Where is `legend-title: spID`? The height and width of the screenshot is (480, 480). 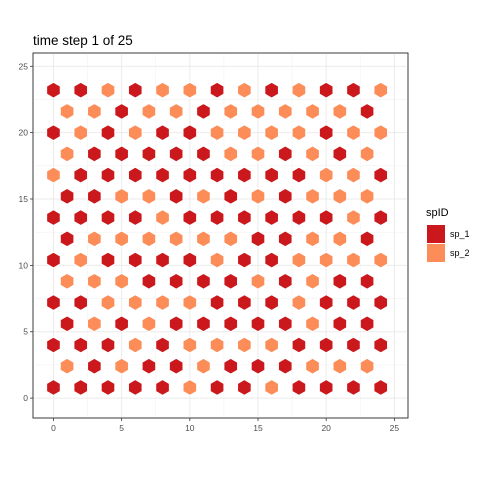 legend-title: spID is located at coordinates (437, 213).